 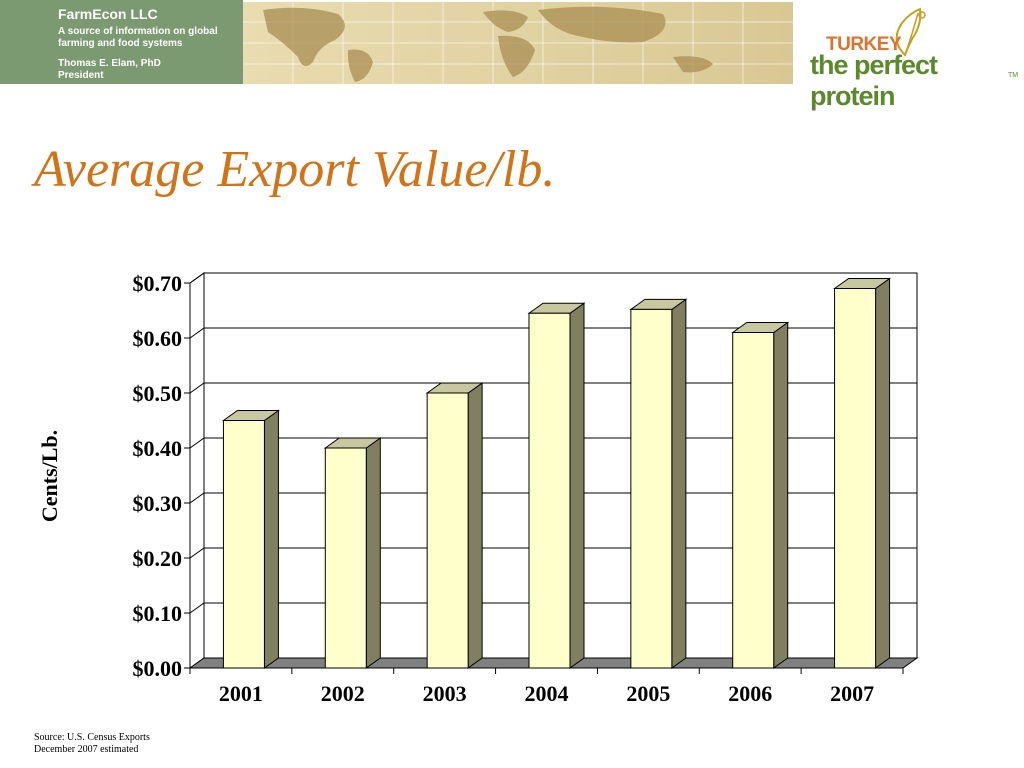 I want to click on gridline, so click(x=553, y=278).